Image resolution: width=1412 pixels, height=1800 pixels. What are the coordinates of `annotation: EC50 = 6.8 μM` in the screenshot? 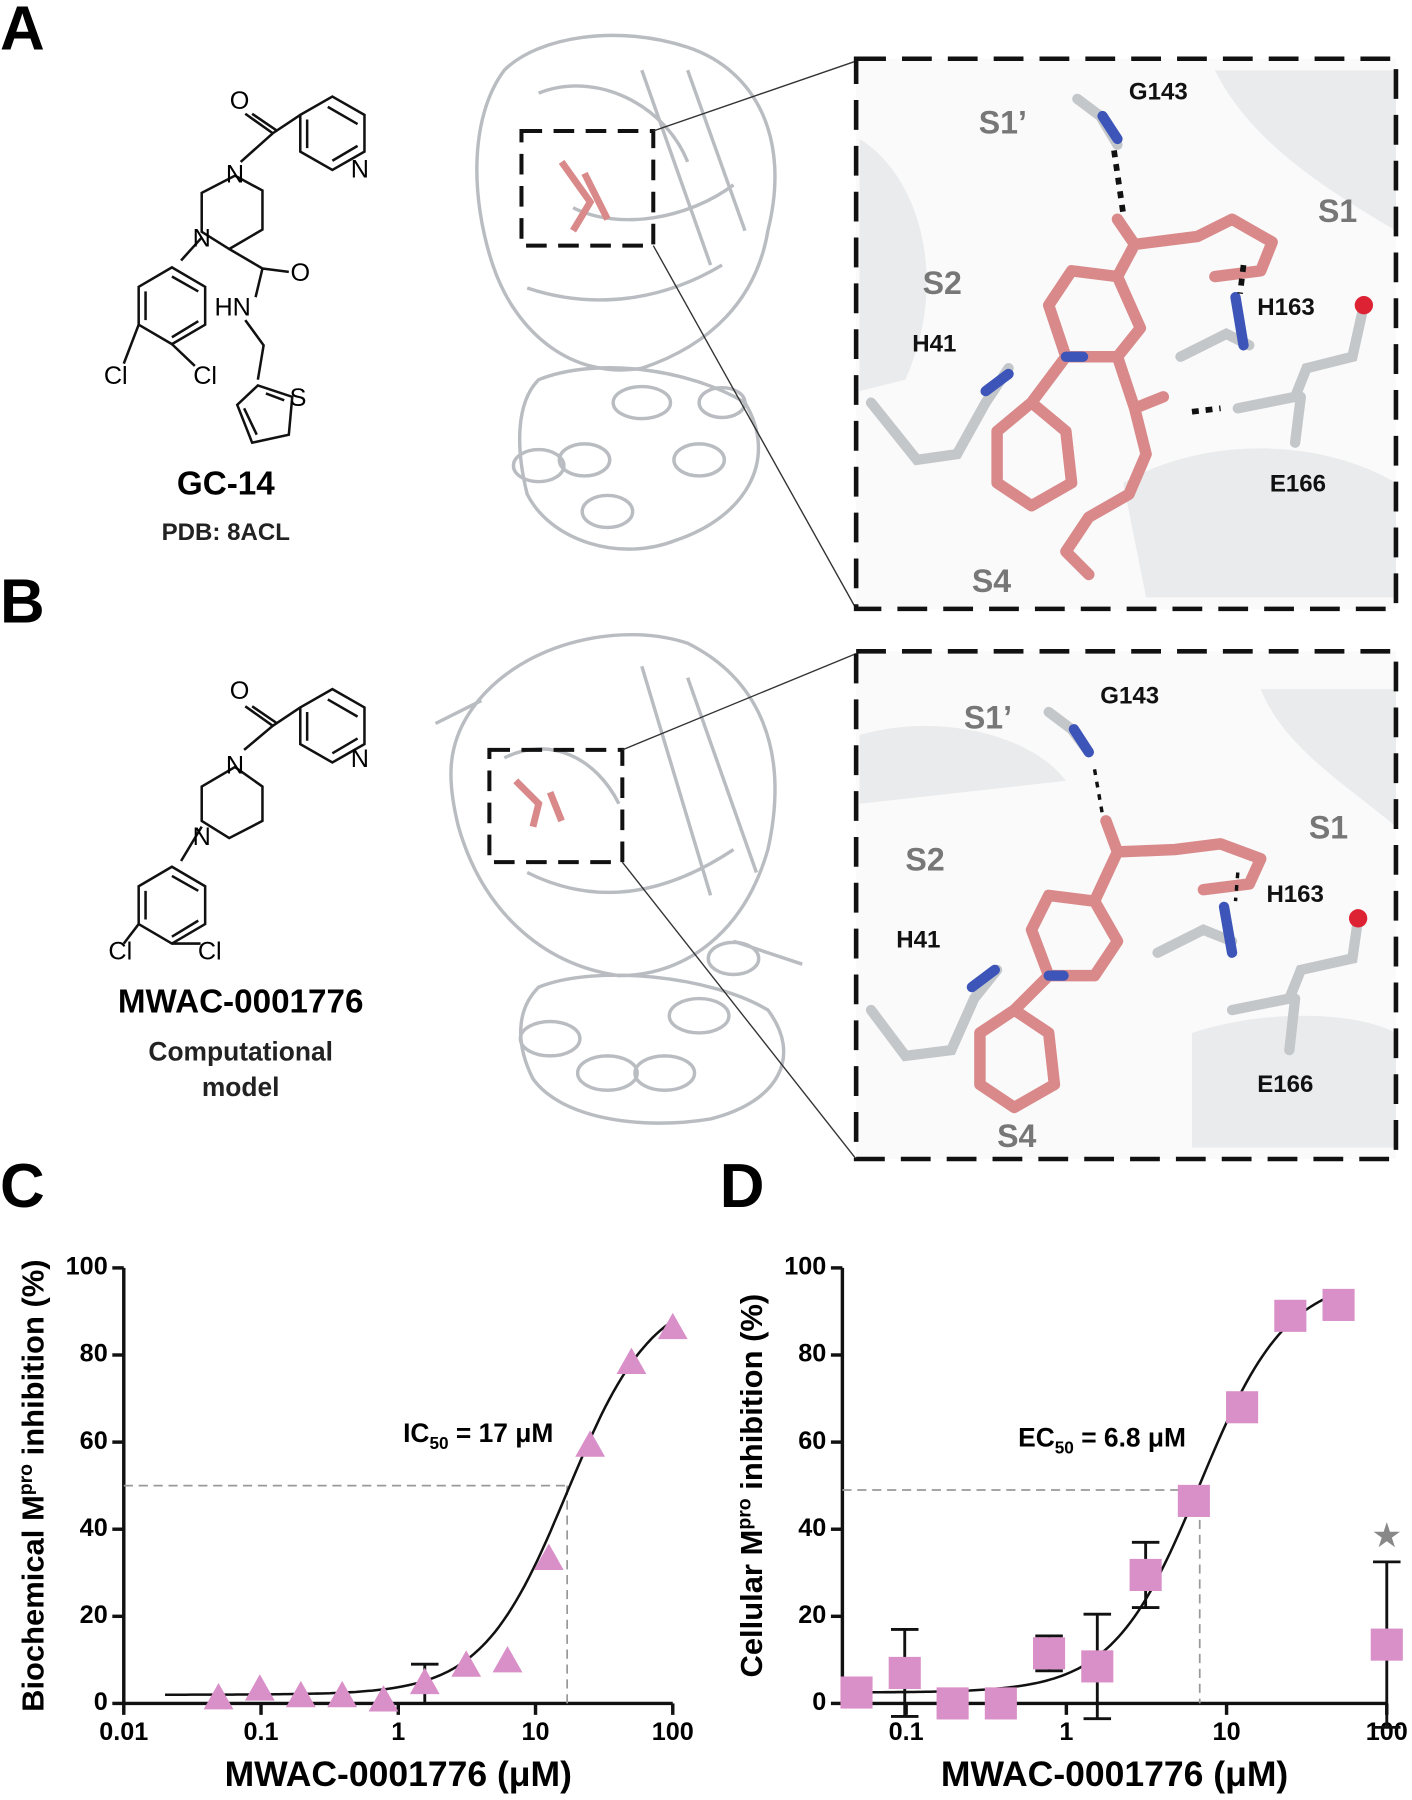 It's located at (1102, 1439).